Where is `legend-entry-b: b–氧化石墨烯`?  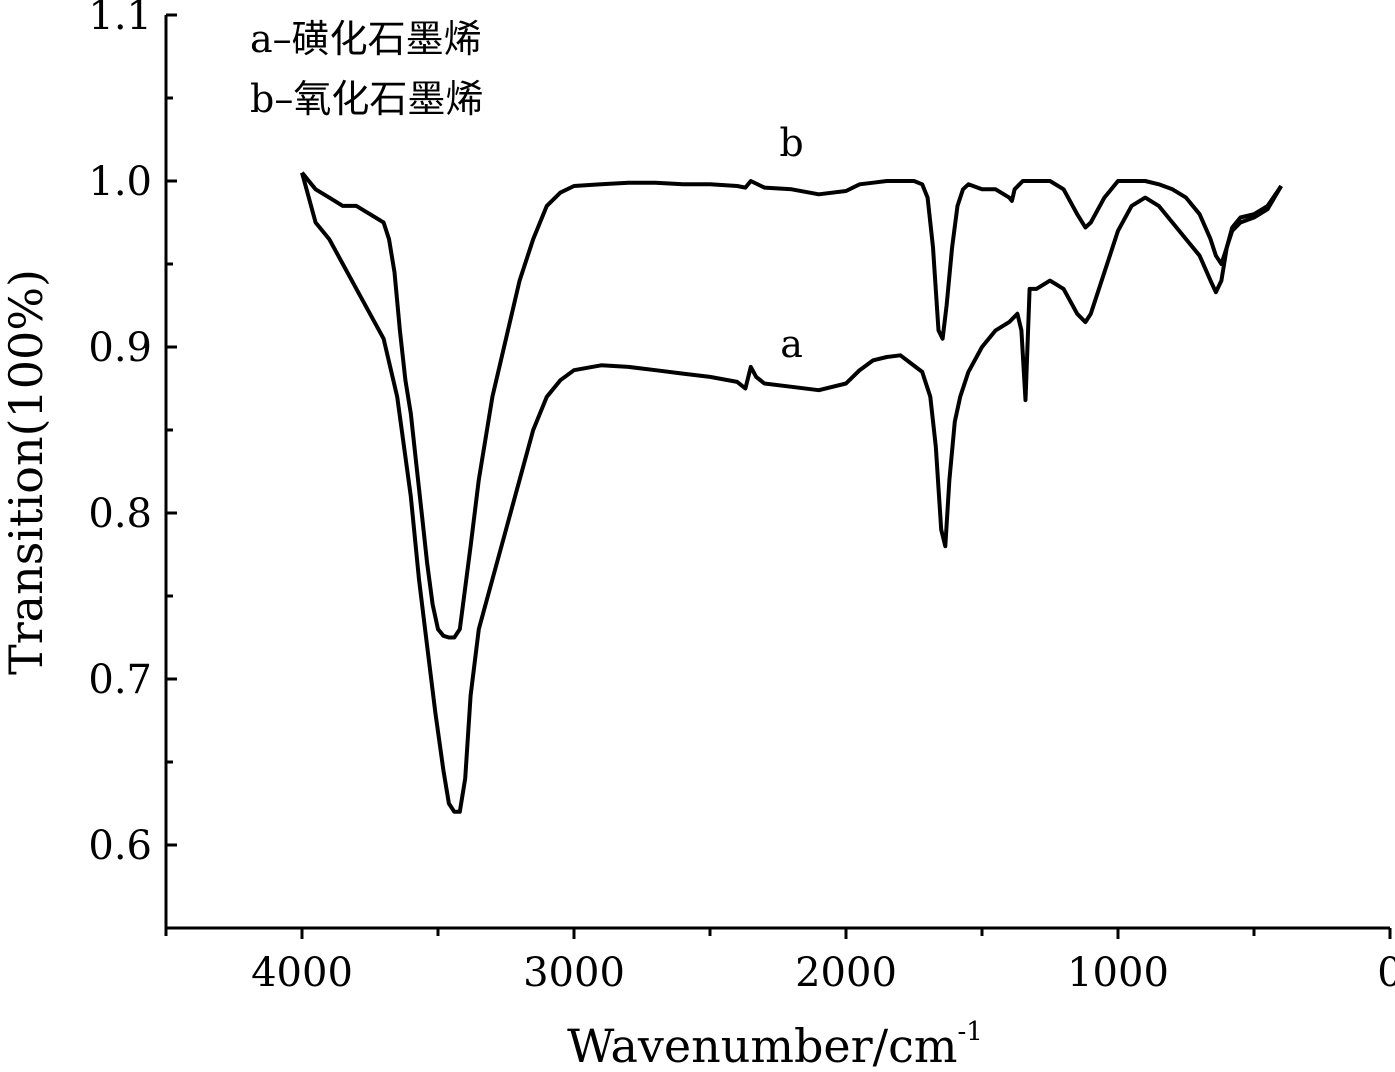 legend-entry-b: b–氧化石墨烯 is located at coordinates (366, 99).